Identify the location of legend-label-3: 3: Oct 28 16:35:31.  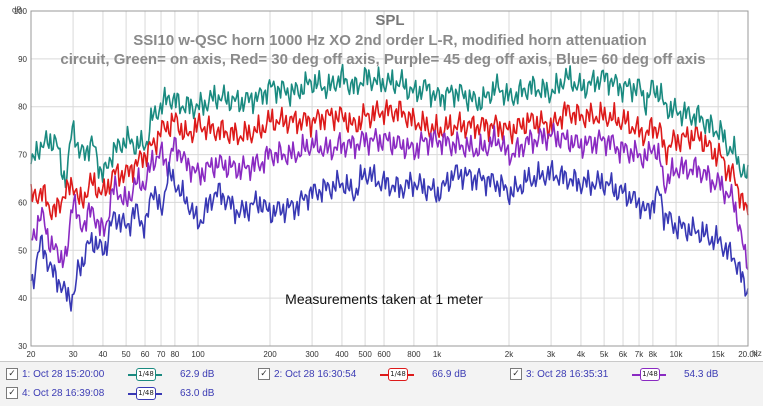
(567, 374).